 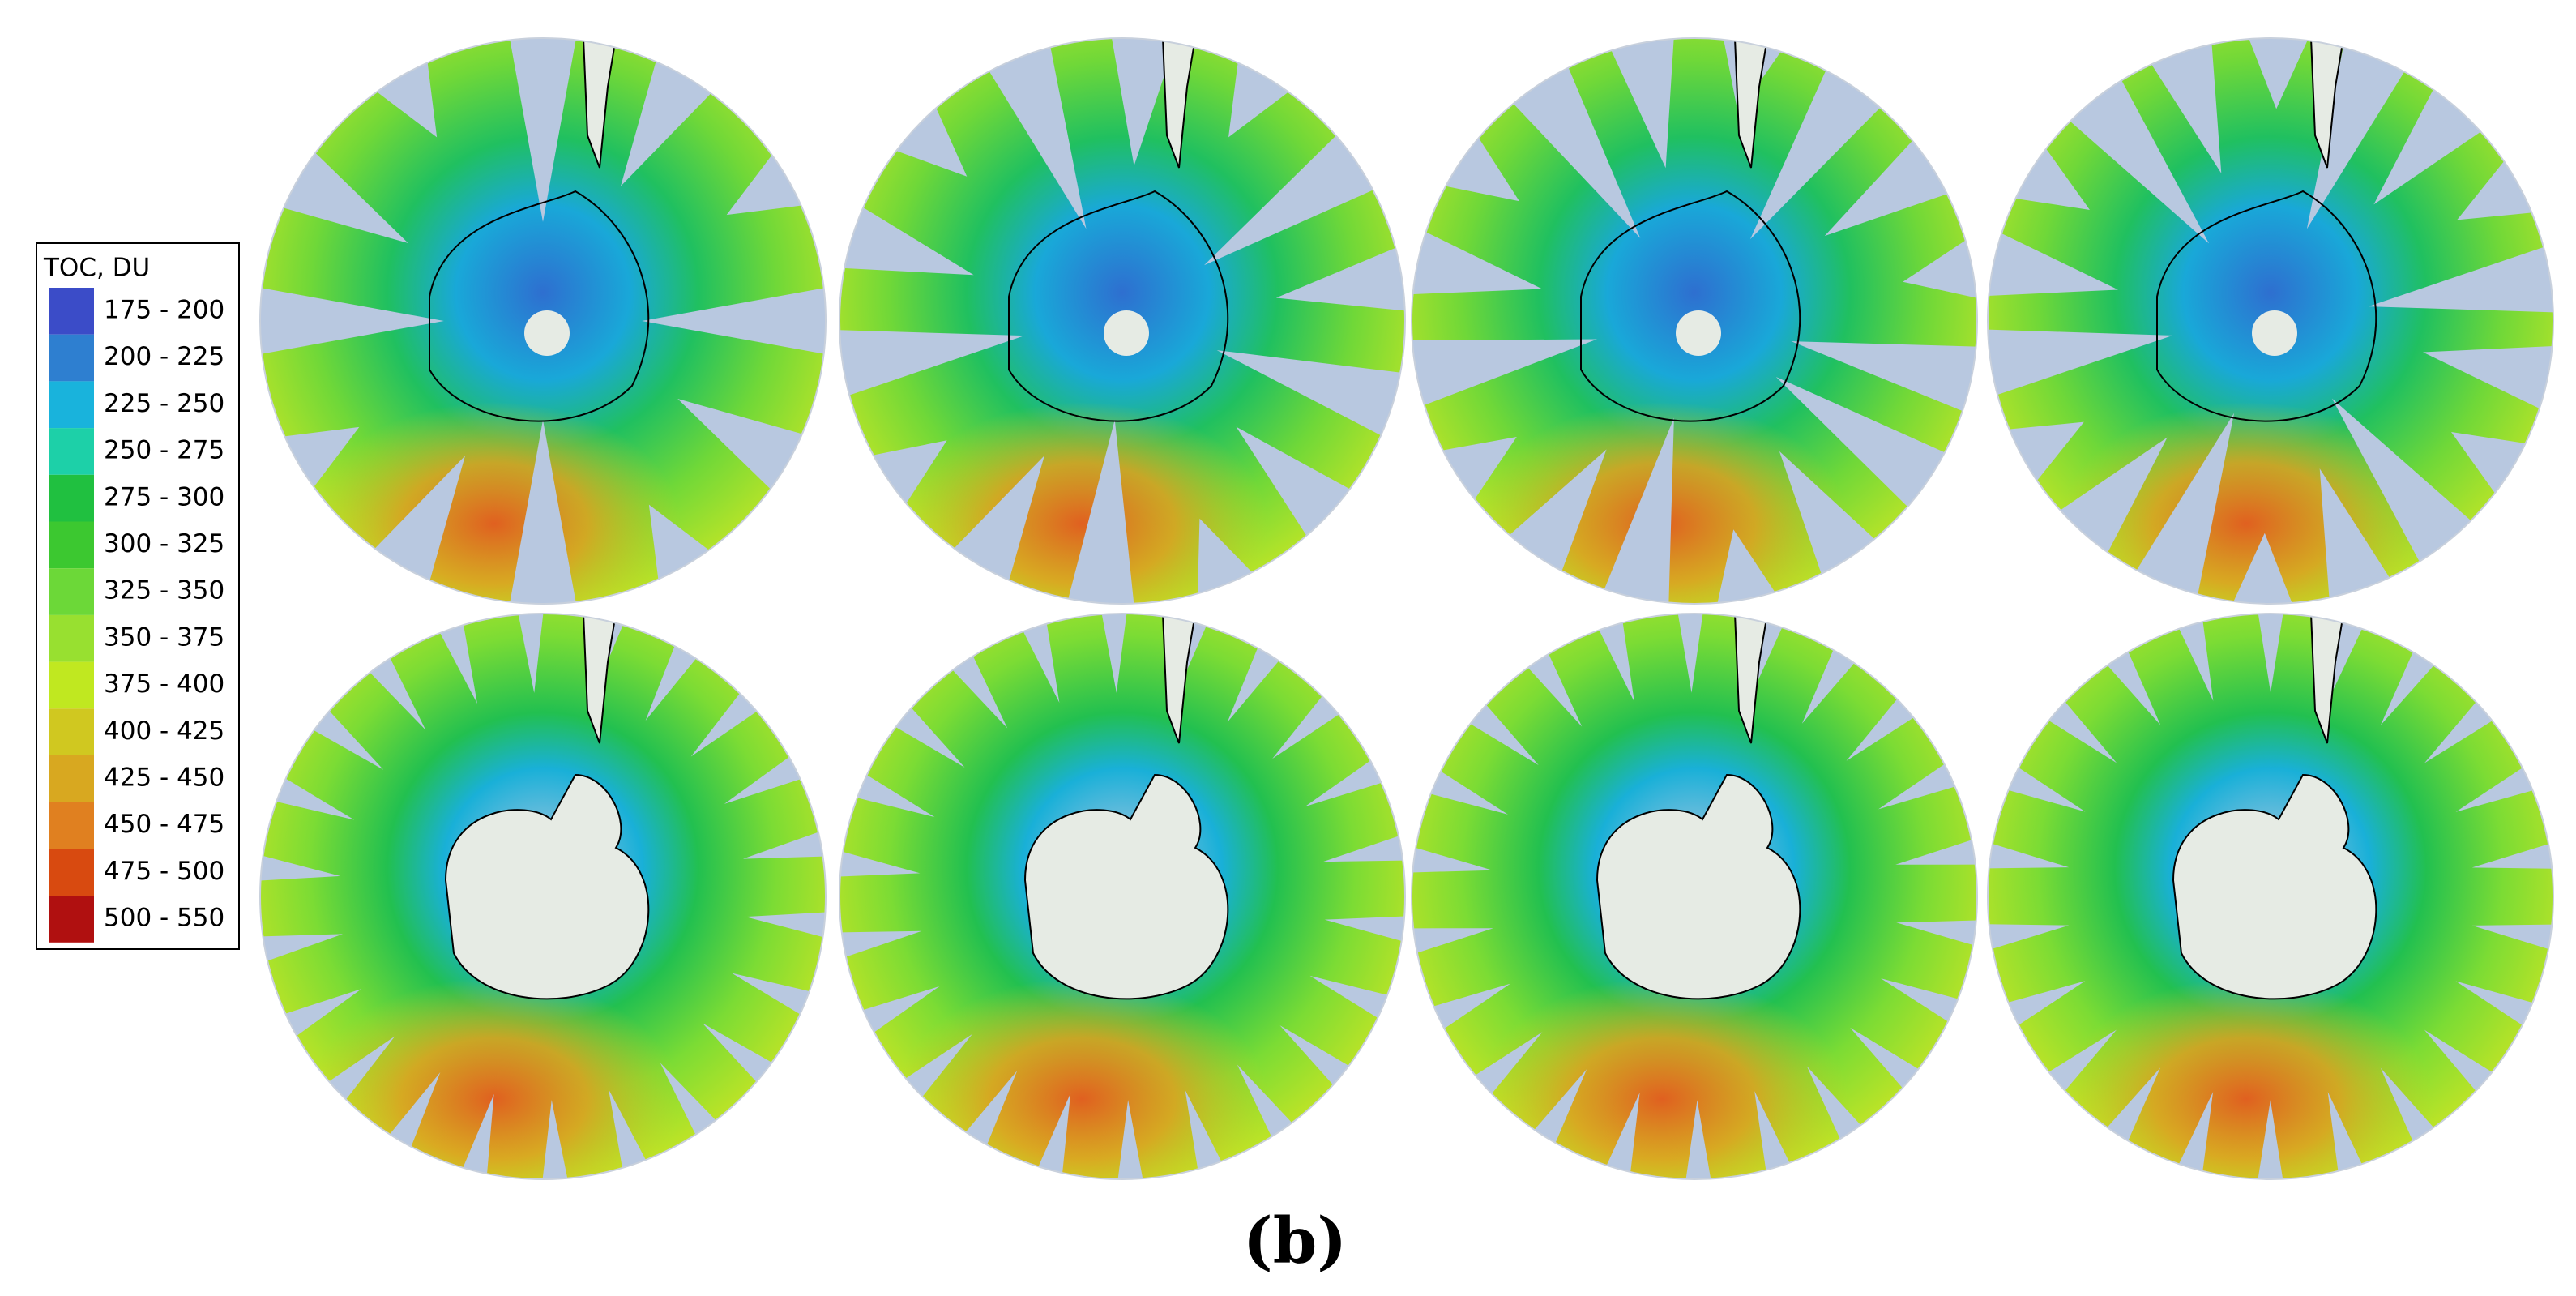 I want to click on legend-title: TOC, DU, so click(x=96, y=268).